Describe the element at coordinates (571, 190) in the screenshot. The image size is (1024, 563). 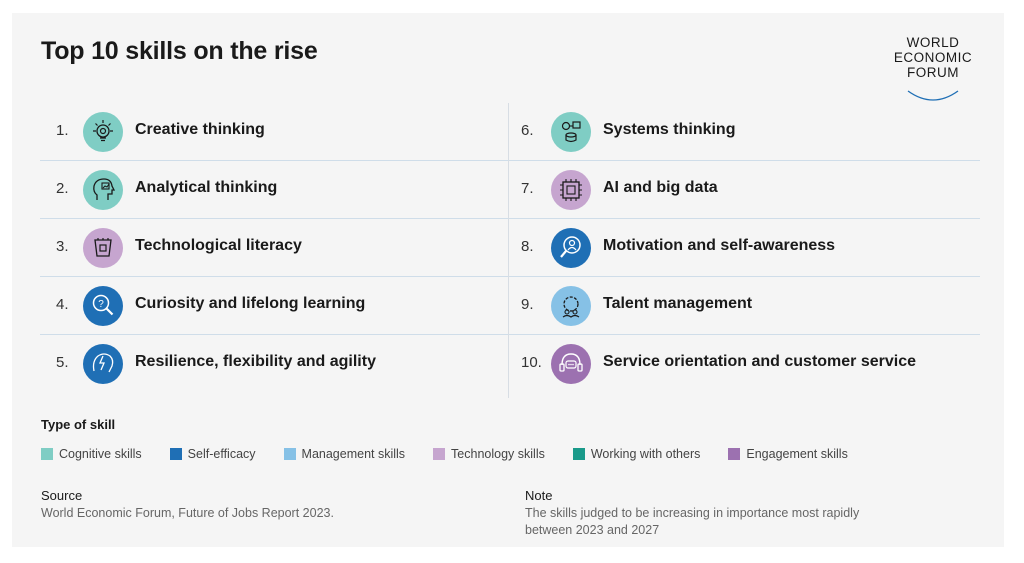
I see `ai-chip-icon` at that location.